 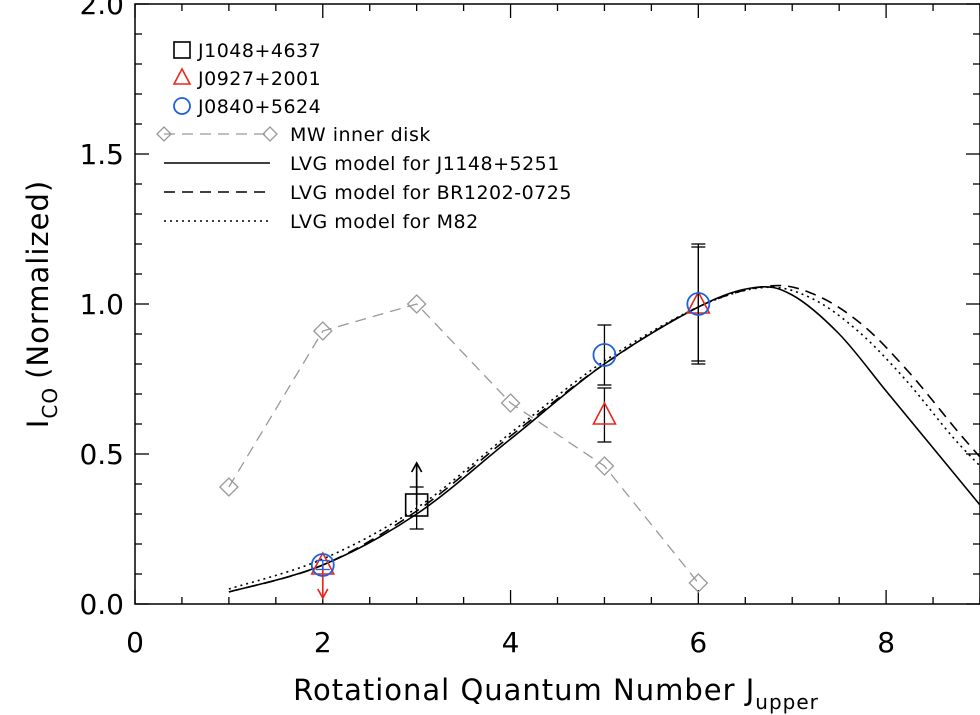 I want to click on legend-item-lvg-model-for-br1202-0725: LVG model for BR1202-0725, so click(x=368, y=193).